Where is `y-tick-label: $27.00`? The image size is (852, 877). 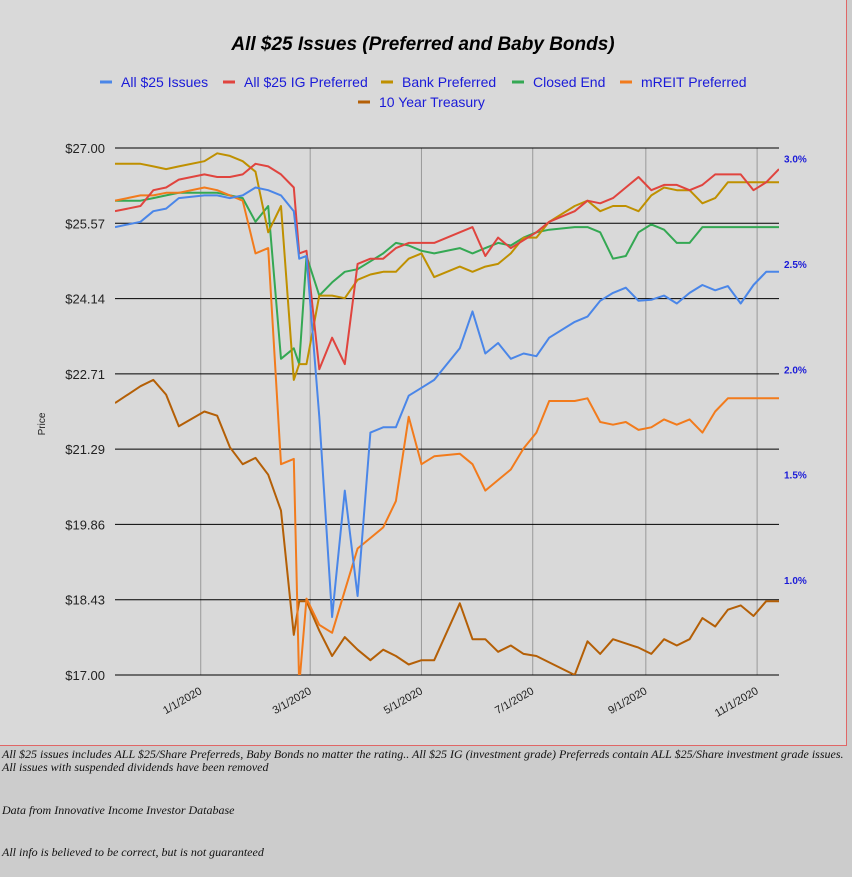 y-tick-label: $27.00 is located at coordinates (85, 148).